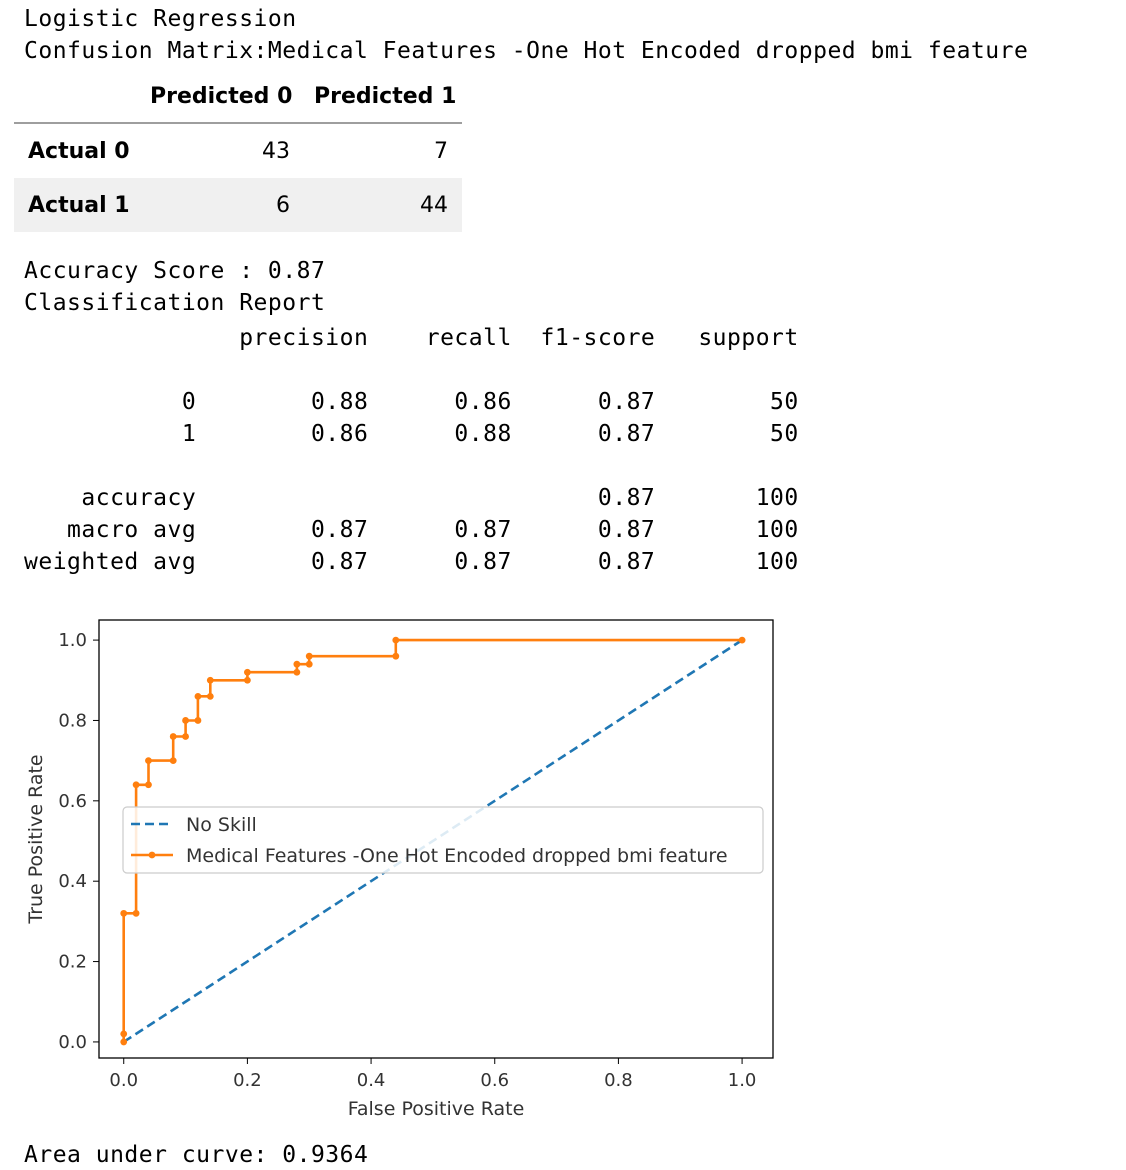  Describe the element at coordinates (434, 205) in the screenshot. I see `cell-actual-1-predicted-1: 44` at that location.